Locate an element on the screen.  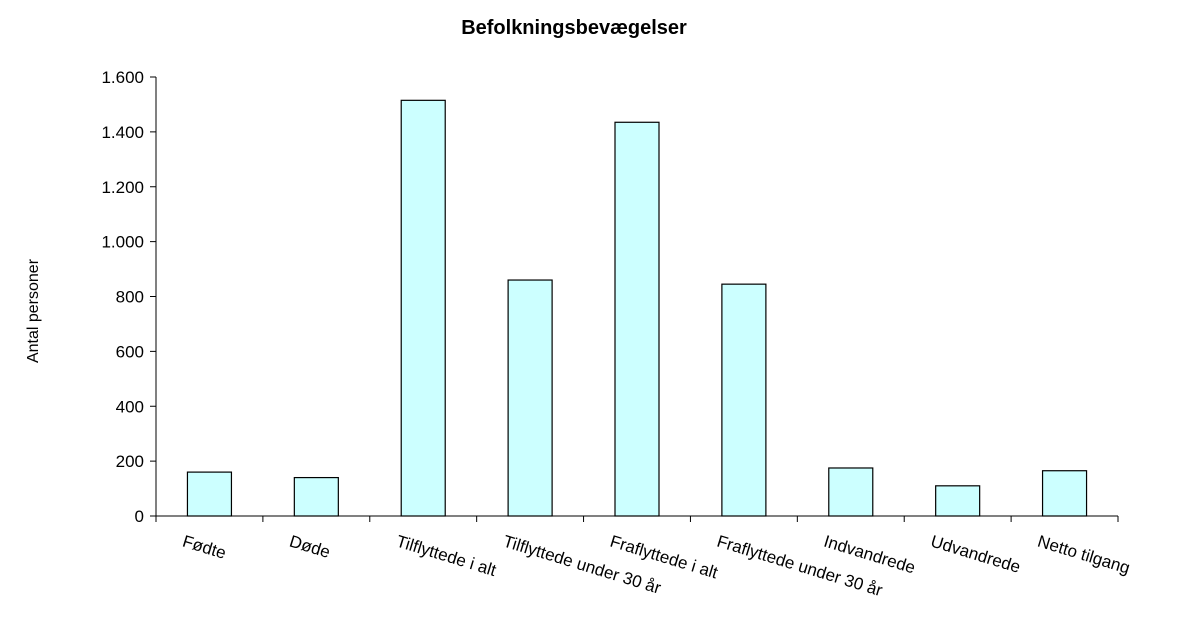
x-category-label: Døde is located at coordinates (309, 547).